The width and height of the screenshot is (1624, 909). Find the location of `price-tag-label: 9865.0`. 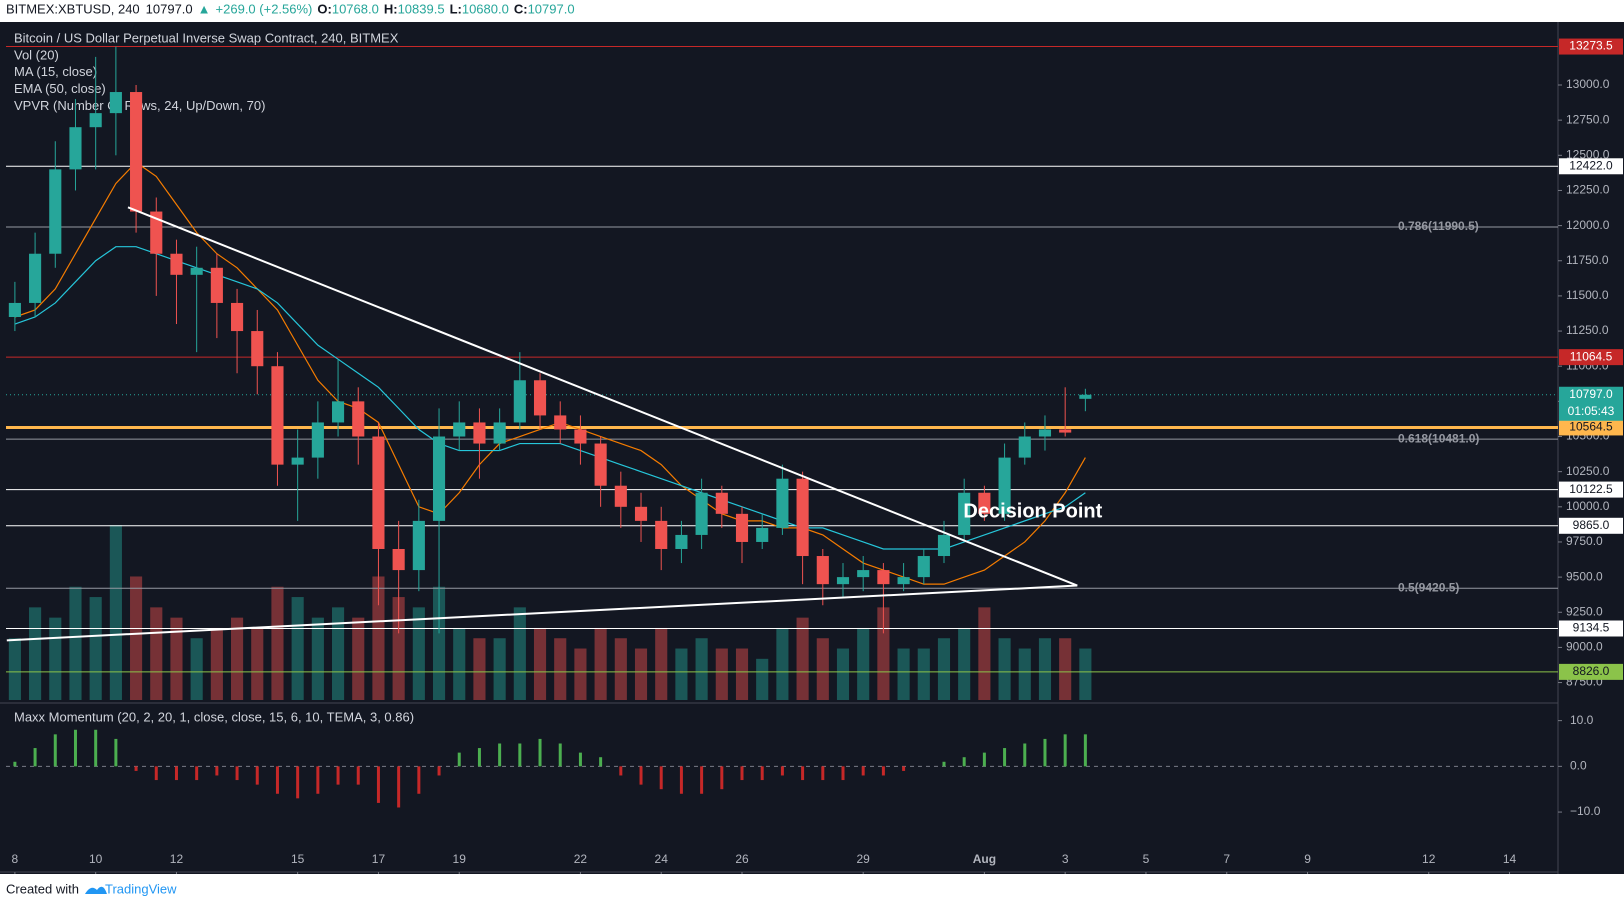

price-tag-label: 9865.0 is located at coordinates (1591, 525).